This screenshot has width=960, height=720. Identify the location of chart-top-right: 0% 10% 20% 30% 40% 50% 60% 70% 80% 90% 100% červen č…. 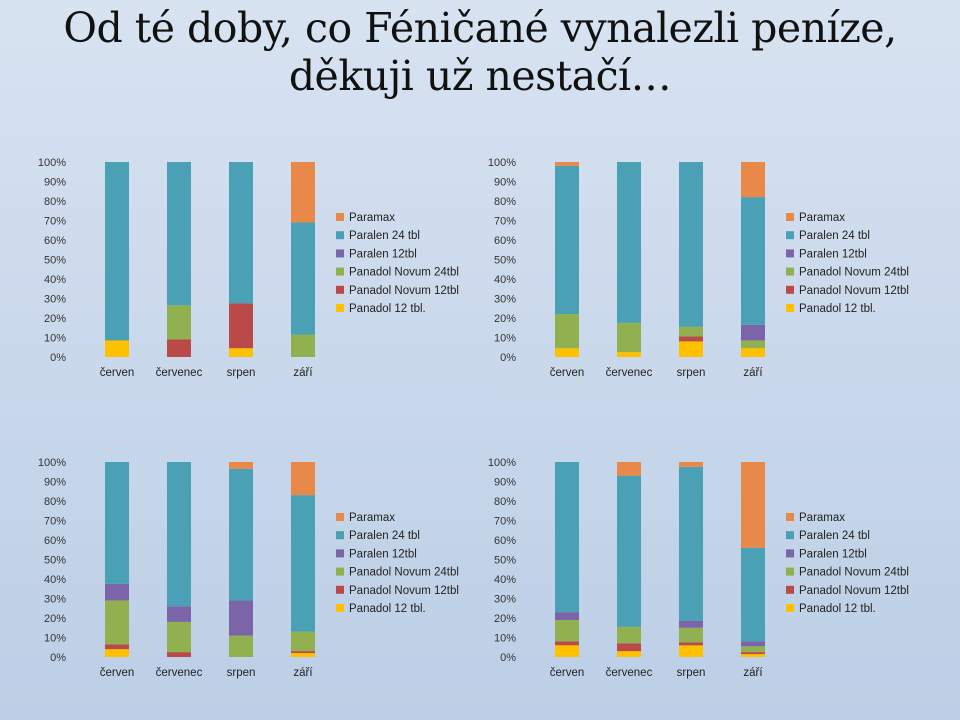
(698, 268).